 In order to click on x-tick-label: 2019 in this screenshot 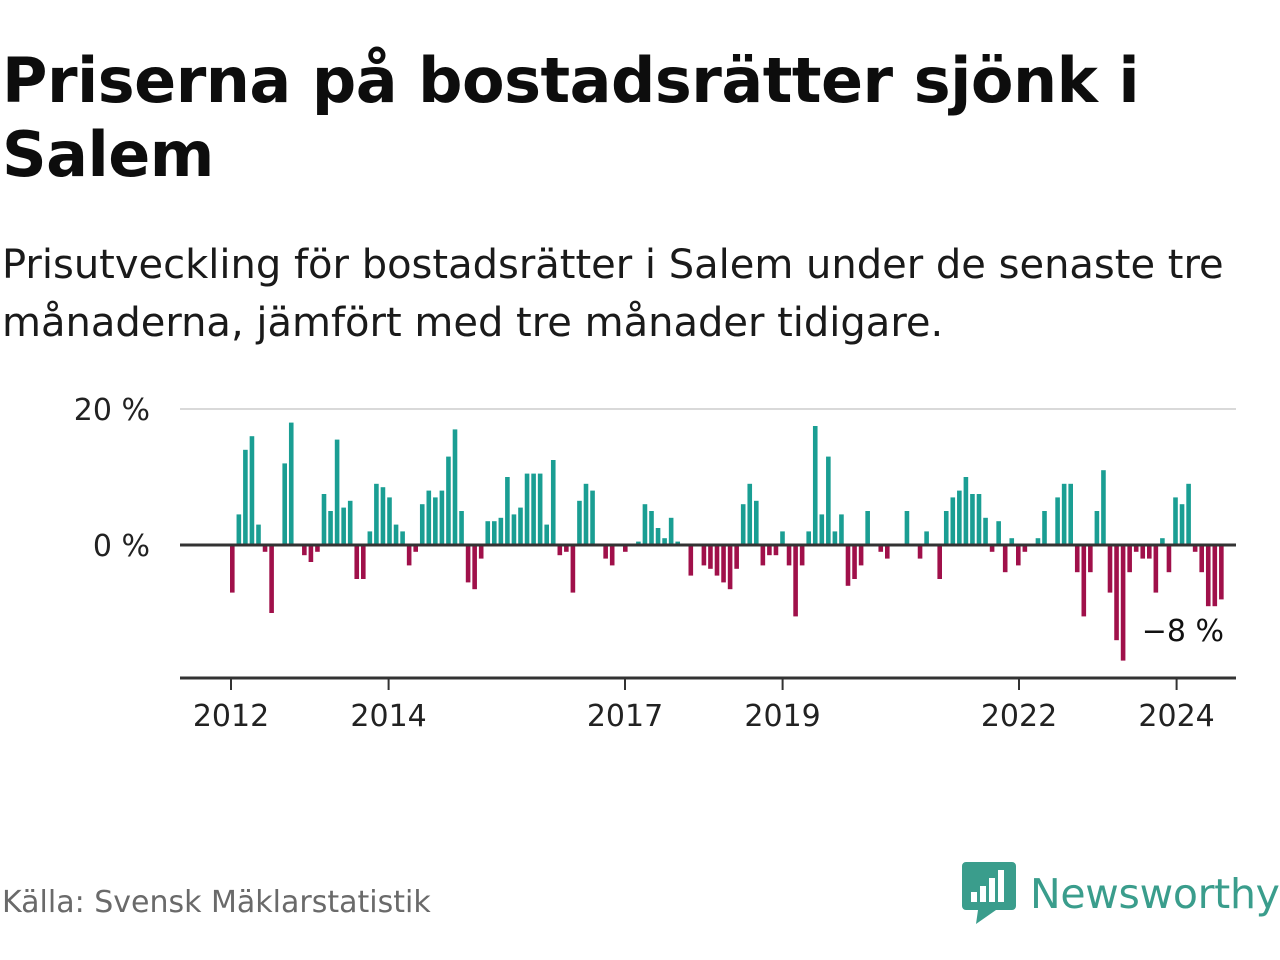, I will do `click(782, 716)`.